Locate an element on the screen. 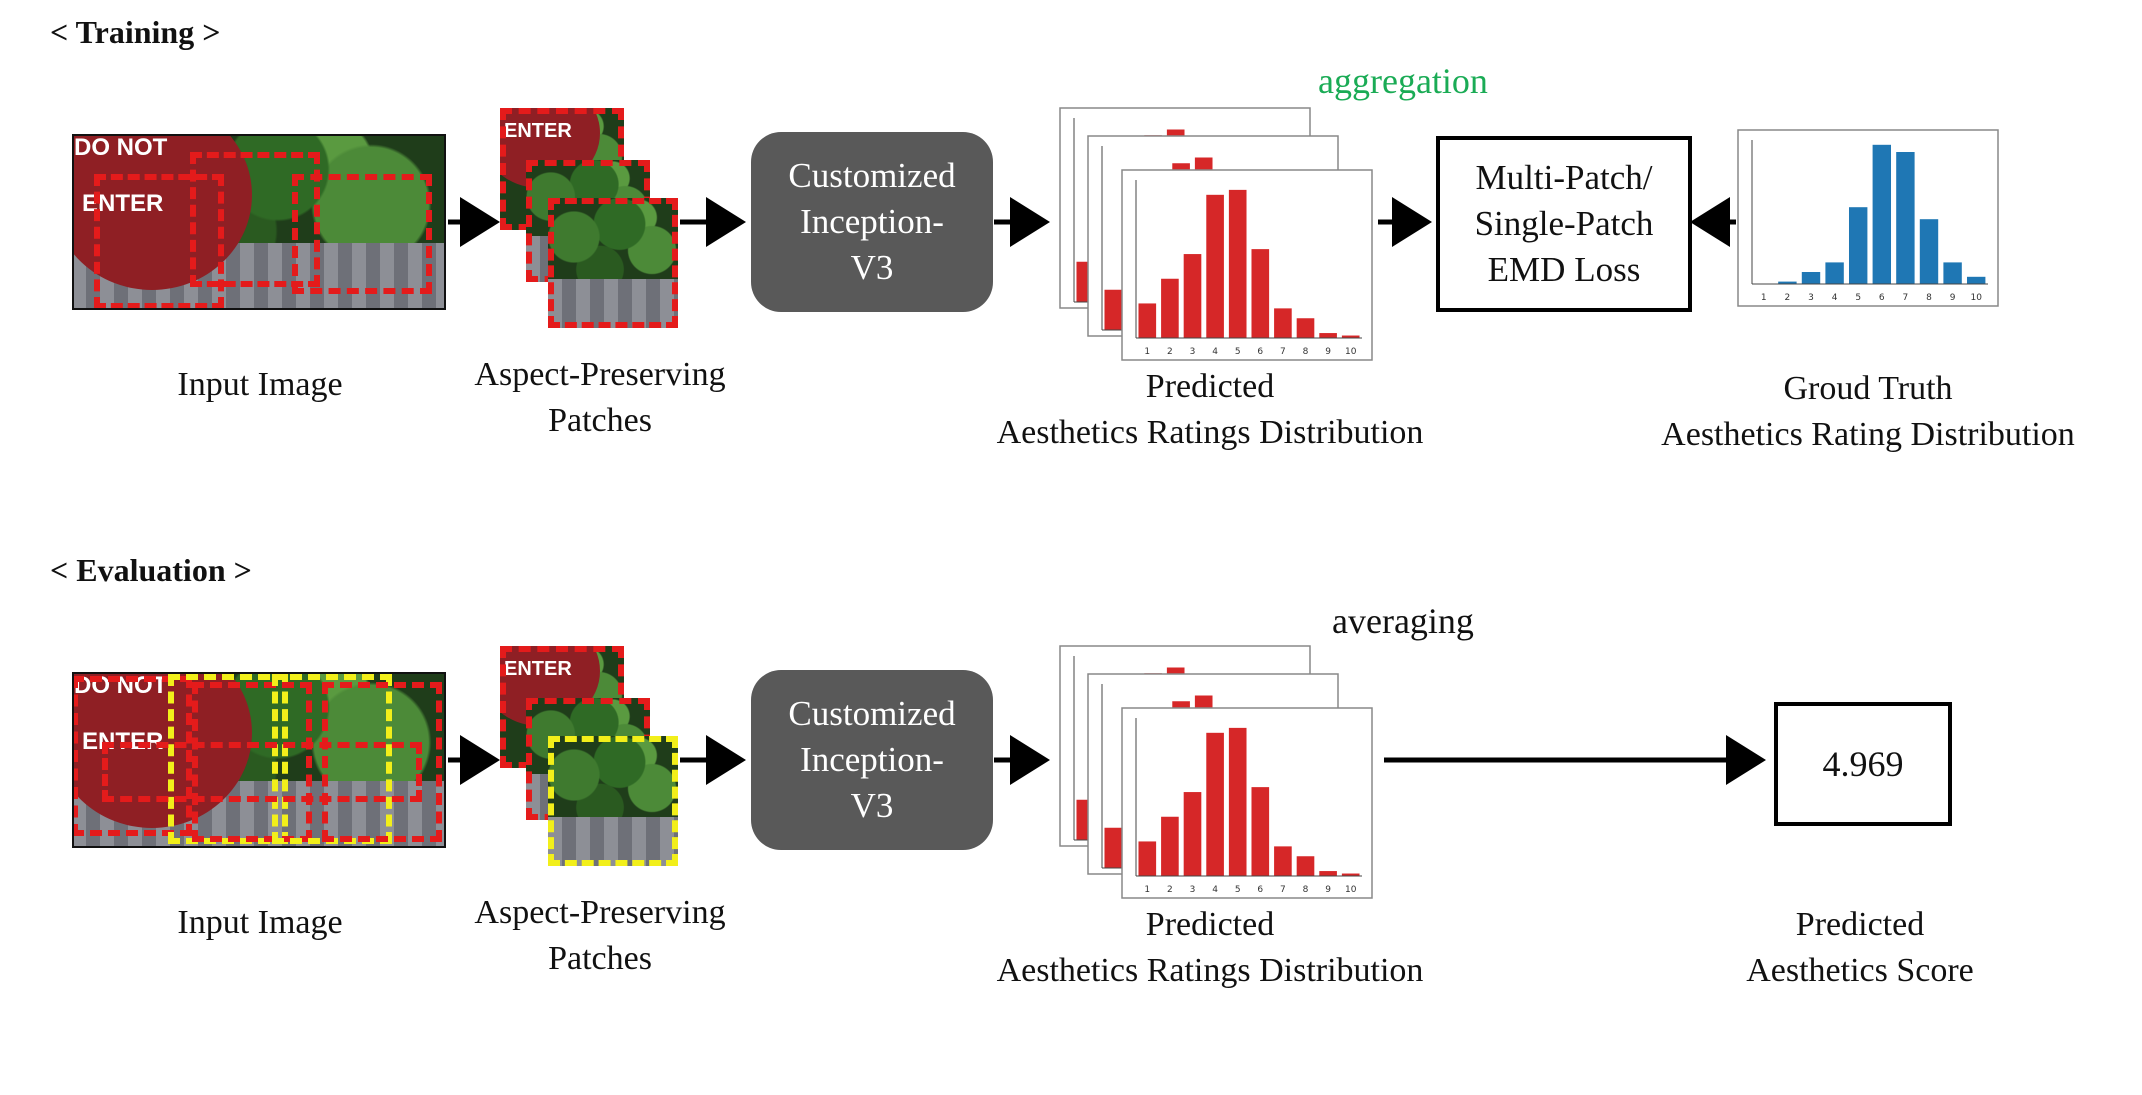  emd-loss-box: Multi-Patch/ Single-Patch EMD Loss is located at coordinates (1564, 224).